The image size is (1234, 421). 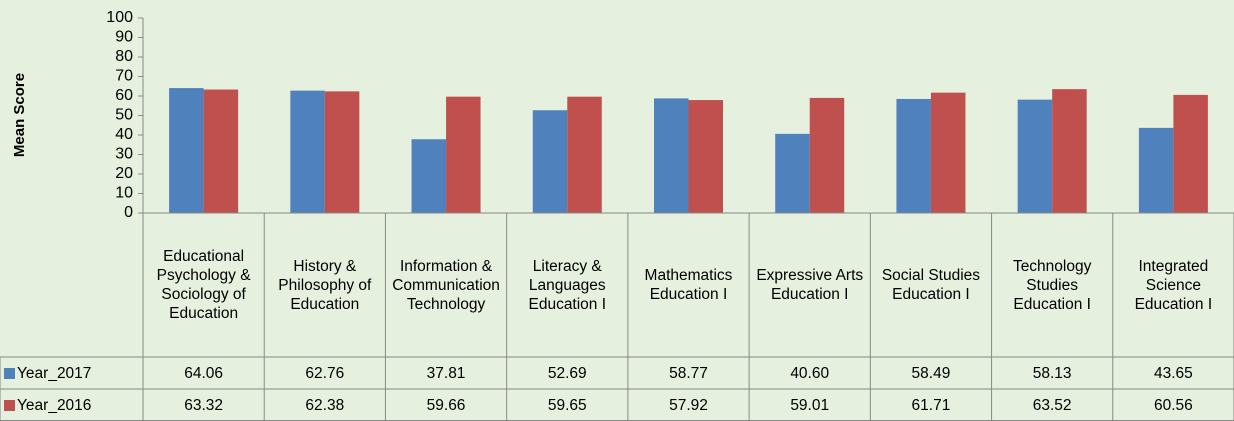 I want to click on legend-label: Year_2017, so click(x=54, y=373).